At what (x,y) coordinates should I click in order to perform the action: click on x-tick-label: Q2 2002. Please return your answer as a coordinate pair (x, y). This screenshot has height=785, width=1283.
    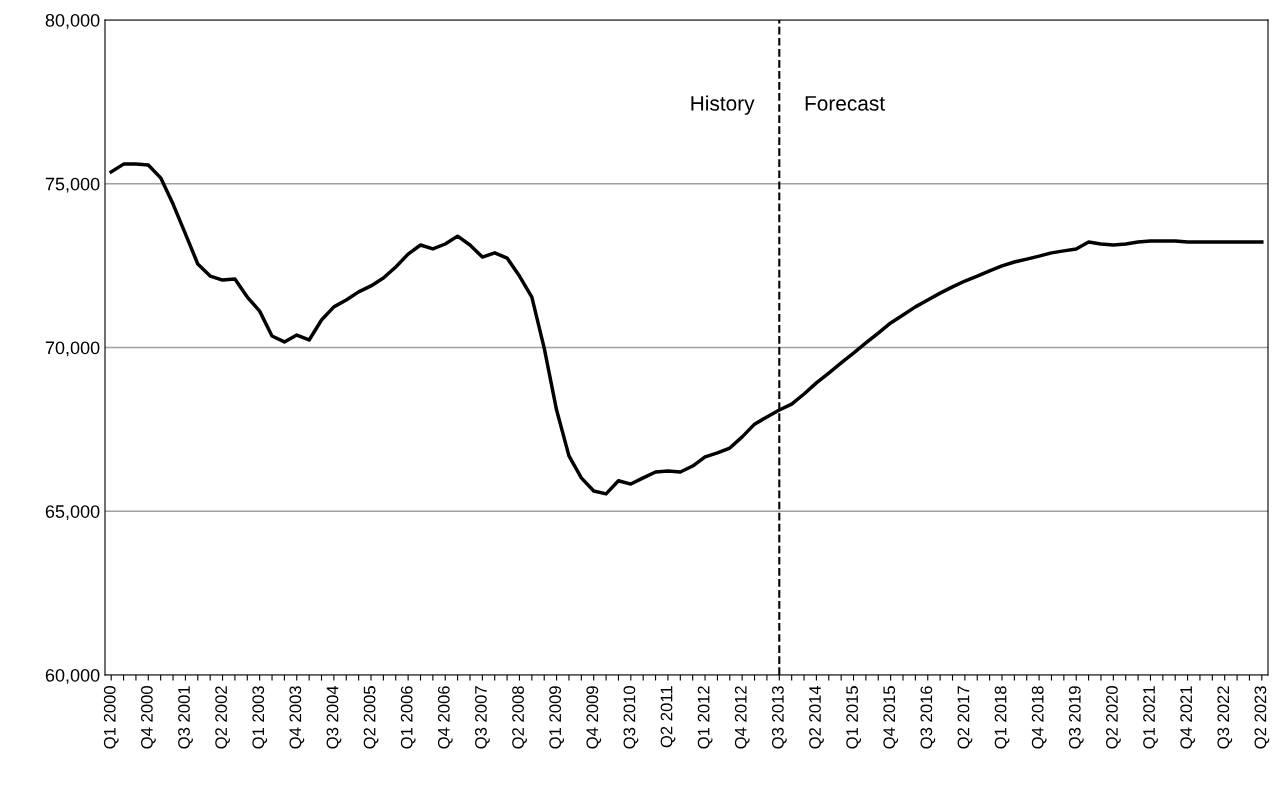
    Looking at the image, I should click on (222, 717).